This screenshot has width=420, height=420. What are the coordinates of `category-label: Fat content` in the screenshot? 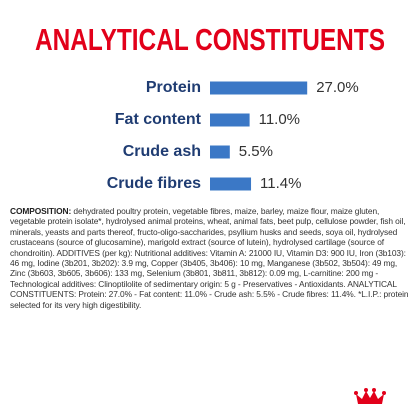 It's located at (158, 119).